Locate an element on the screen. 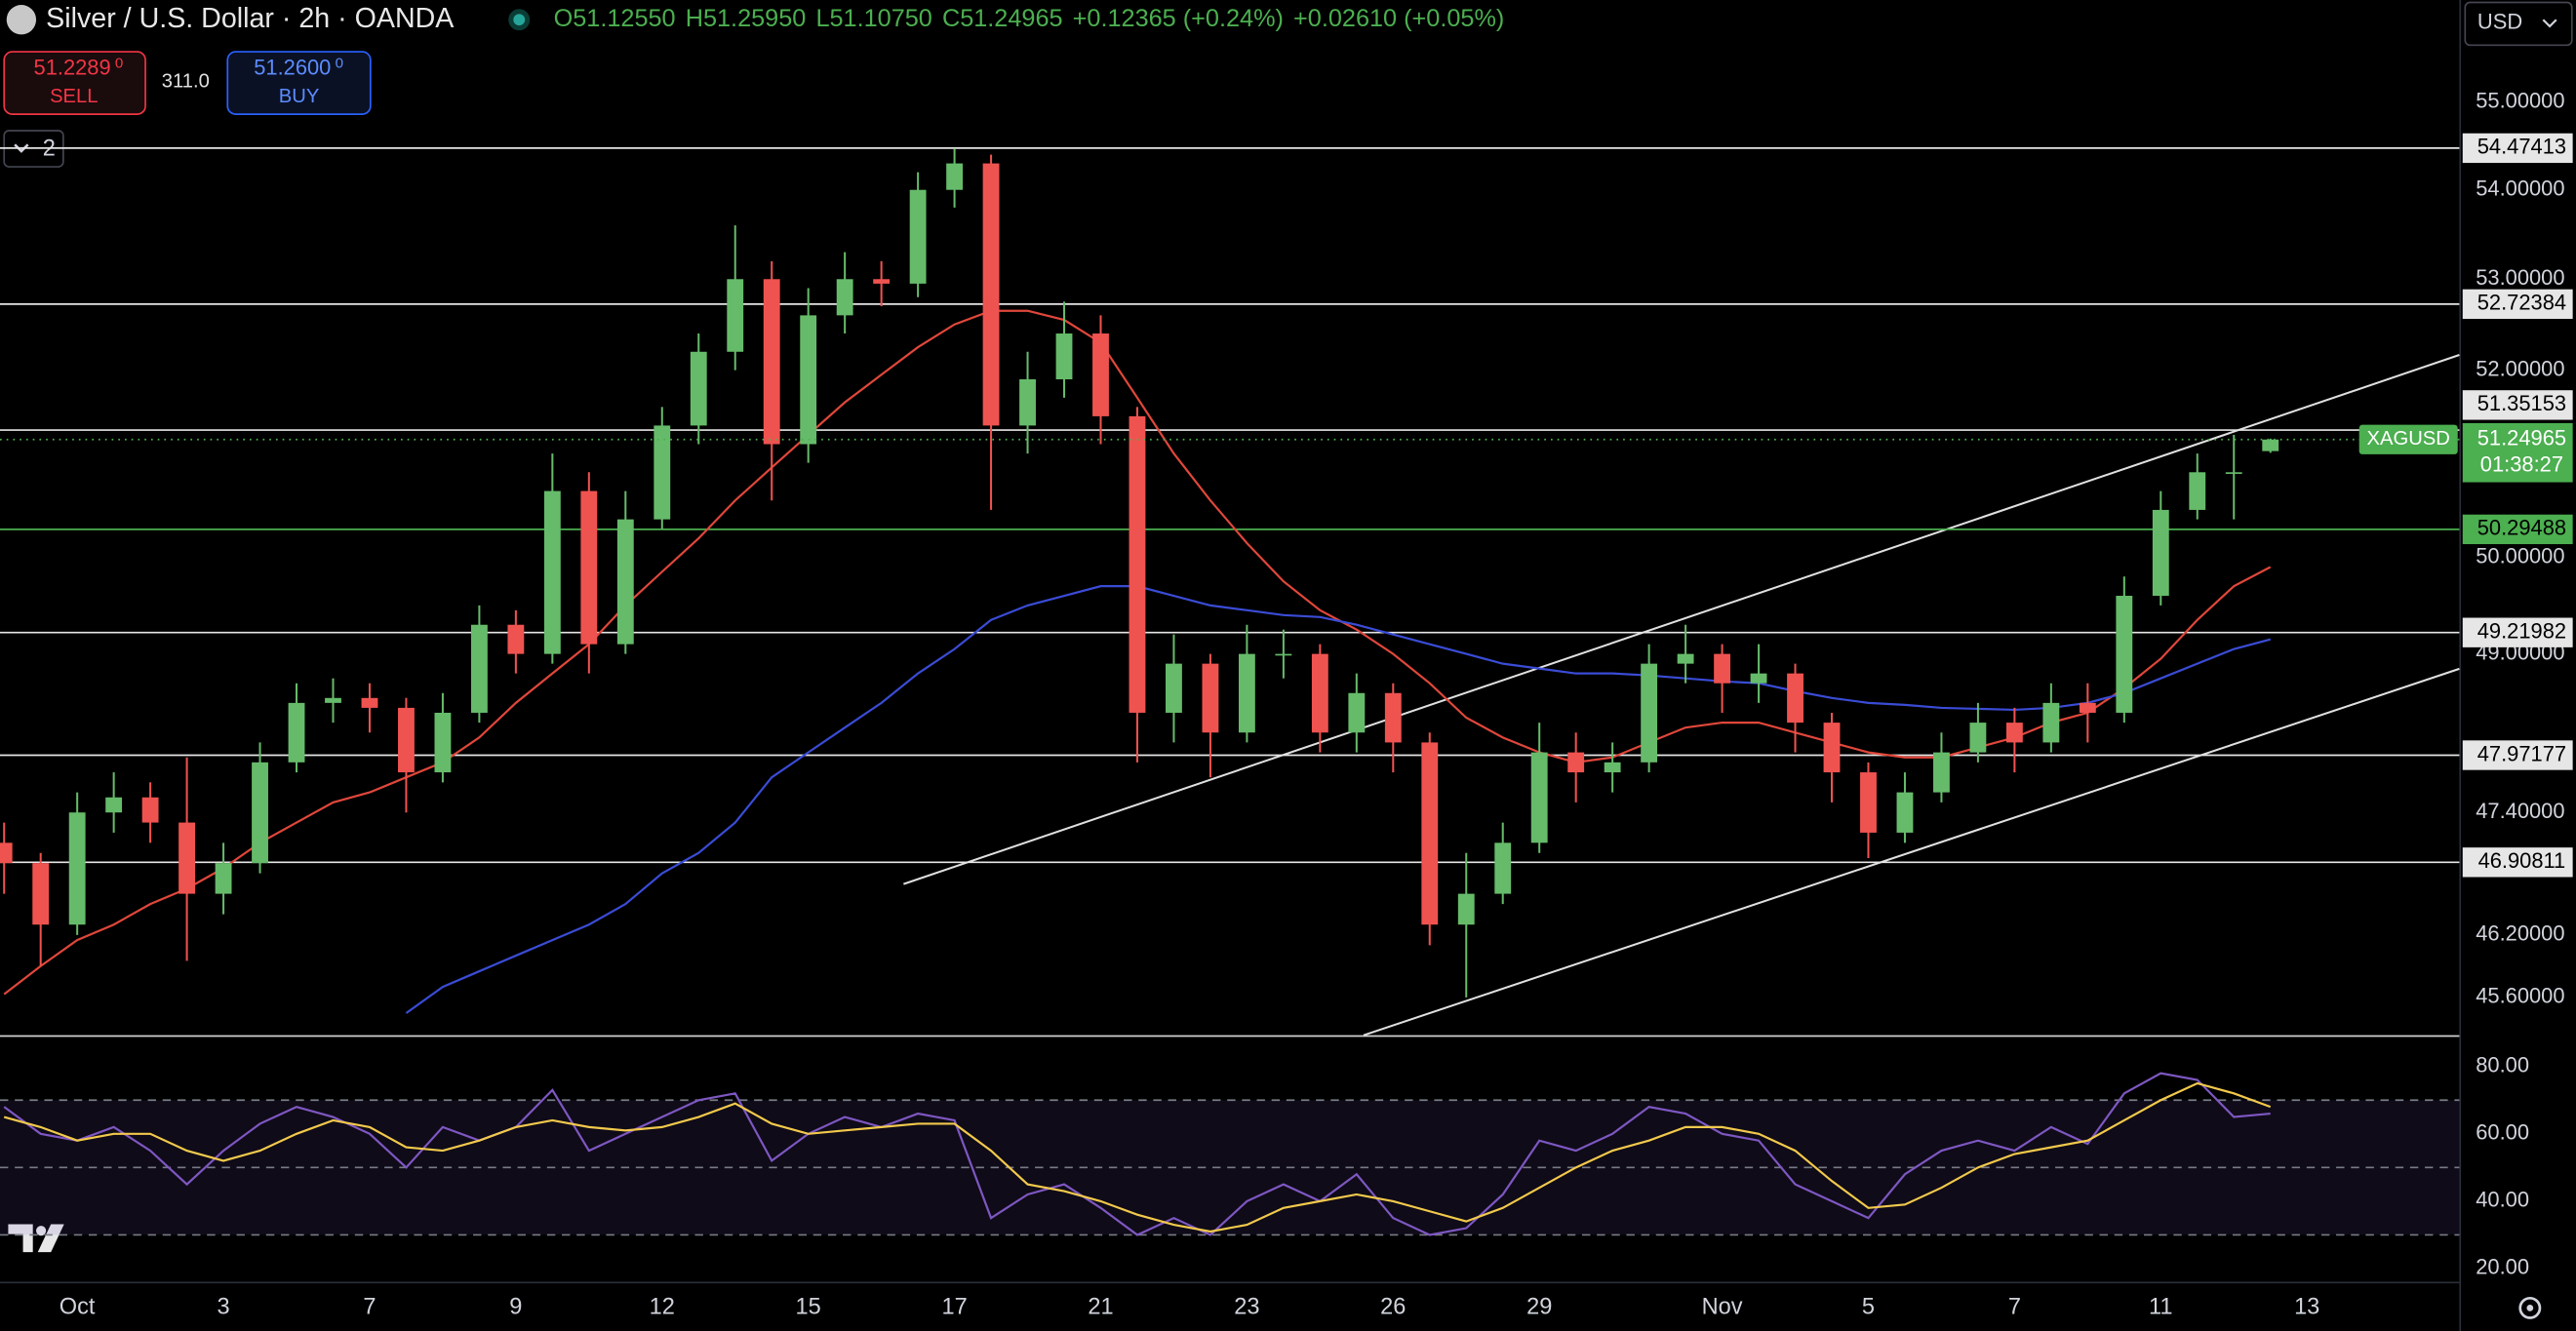 This screenshot has height=1331, width=2576. currency-box is located at coordinates (2518, 24).